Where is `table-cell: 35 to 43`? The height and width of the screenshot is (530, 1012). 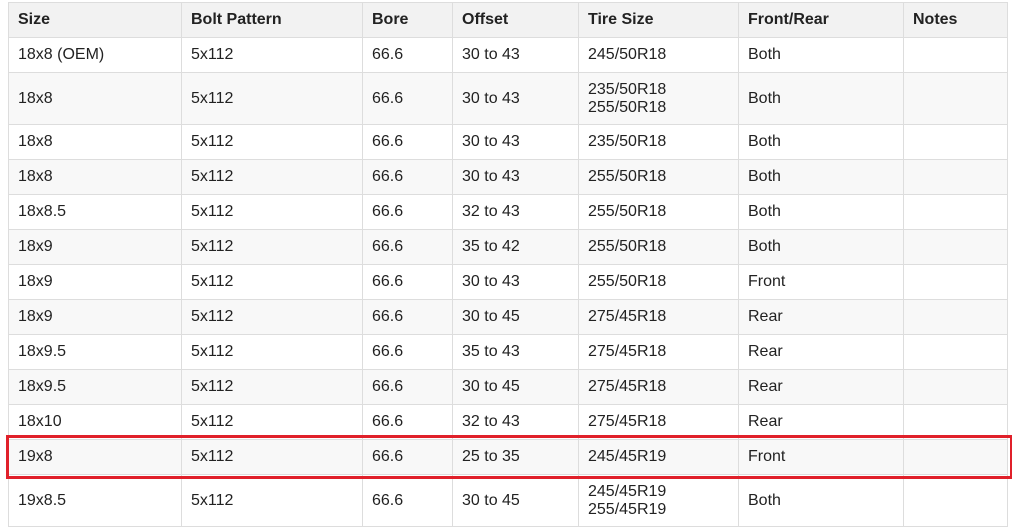 table-cell: 35 to 43 is located at coordinates (515, 352).